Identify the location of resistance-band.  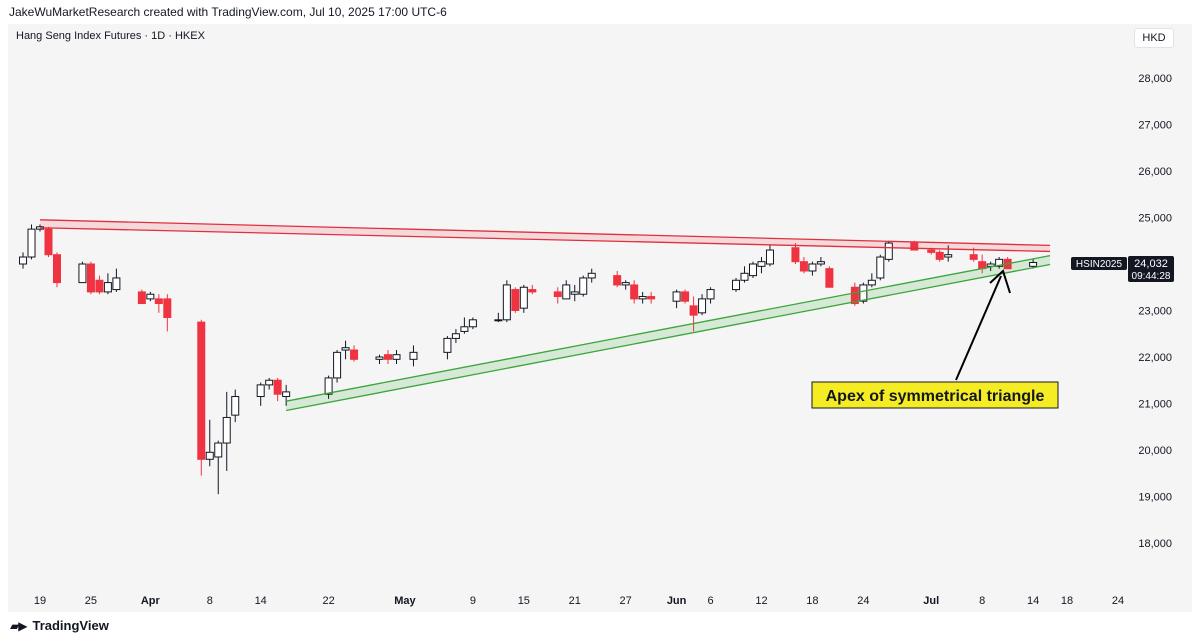
(545, 235).